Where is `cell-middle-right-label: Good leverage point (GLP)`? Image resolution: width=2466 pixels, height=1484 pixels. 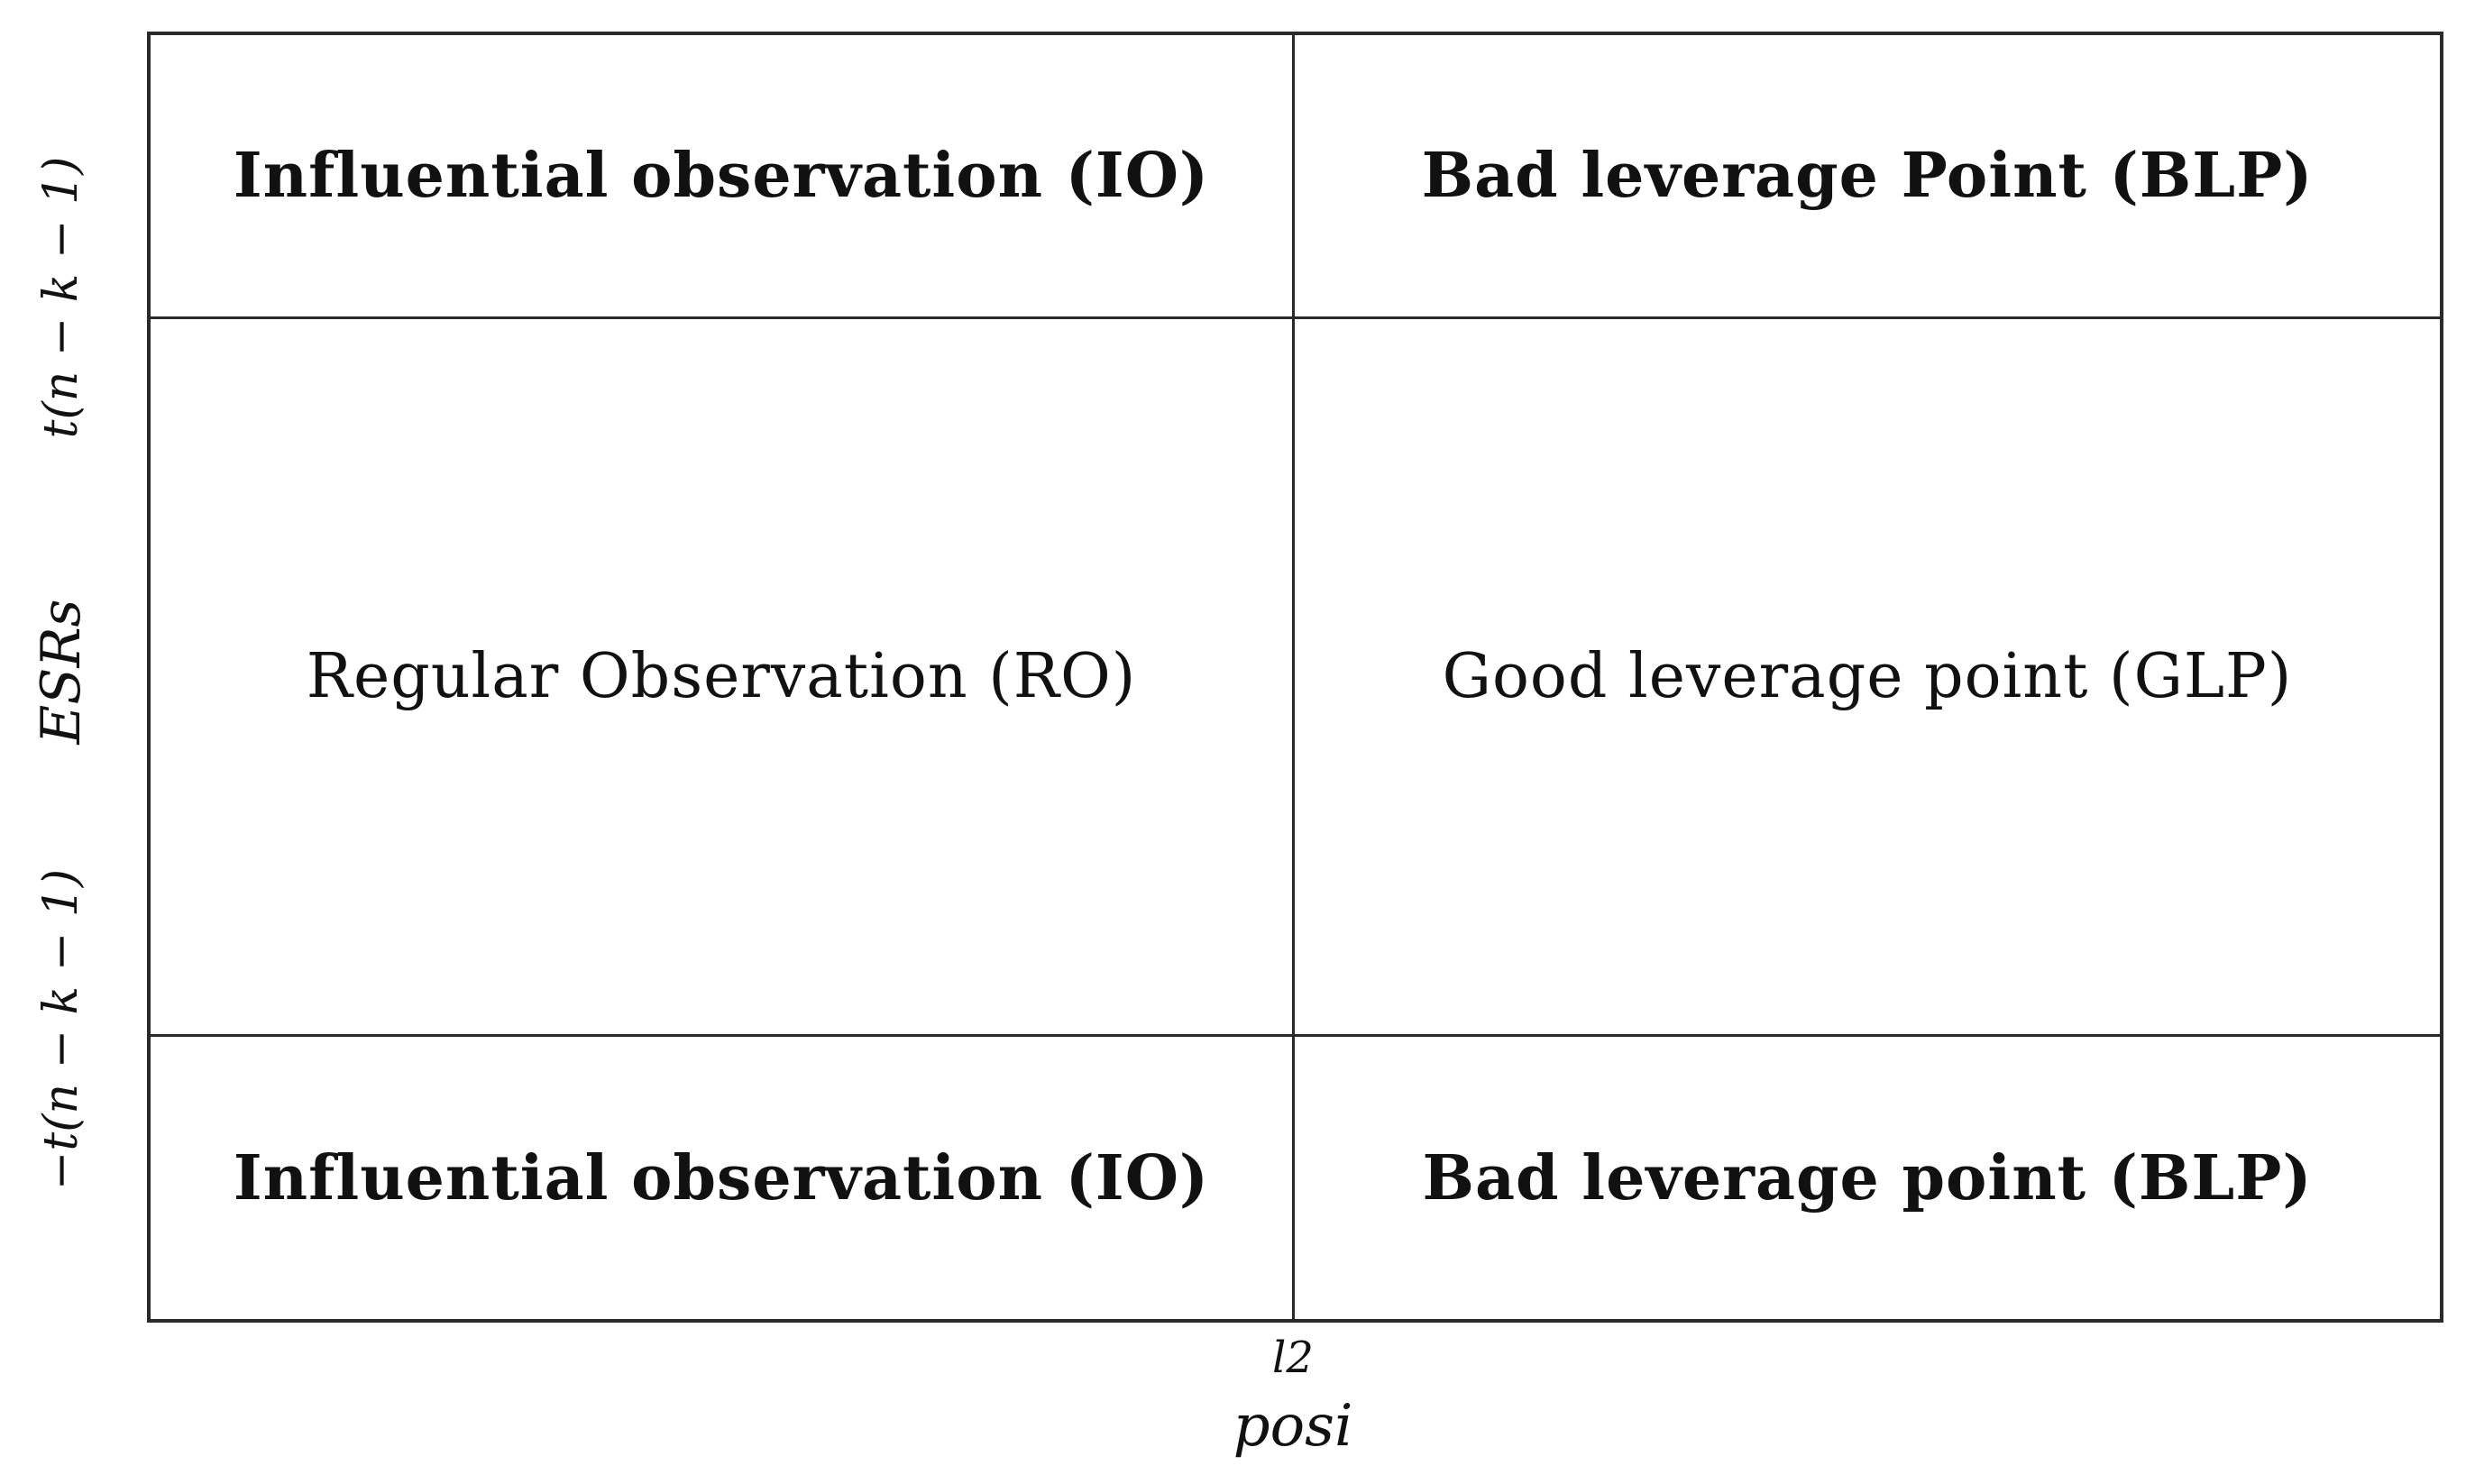 cell-middle-right-label: Good leverage point (GLP) is located at coordinates (1868, 676).